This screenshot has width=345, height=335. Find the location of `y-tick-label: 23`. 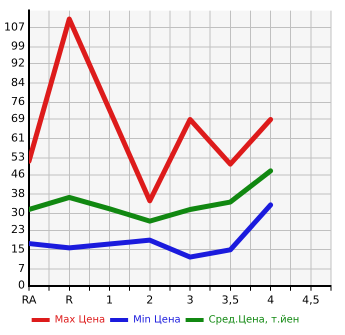

y-tick-label: 23 is located at coordinates (17, 229).